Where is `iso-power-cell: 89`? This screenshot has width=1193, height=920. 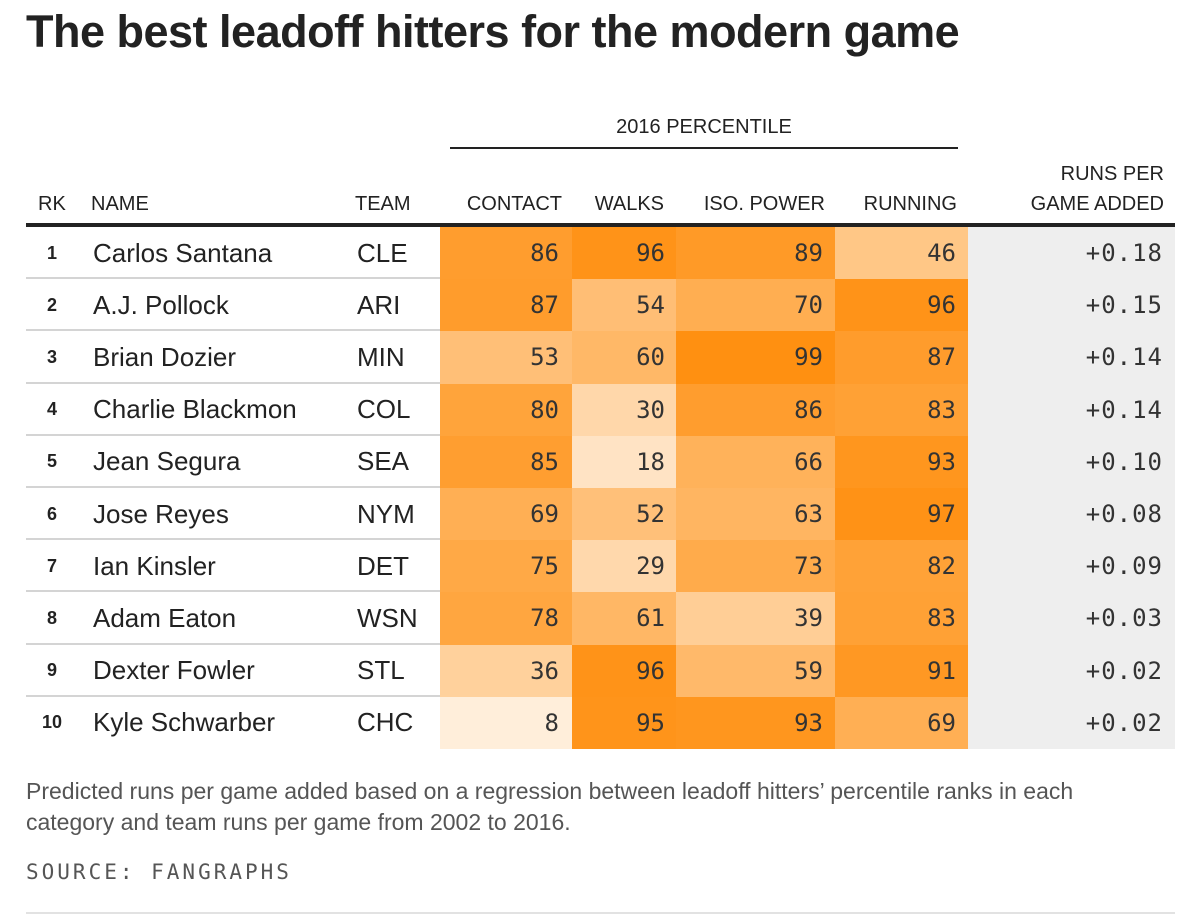
iso-power-cell: 89 is located at coordinates (755, 253).